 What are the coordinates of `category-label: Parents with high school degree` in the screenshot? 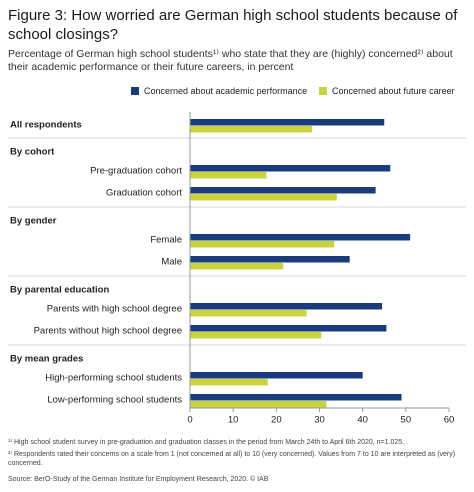 It's located at (114, 309).